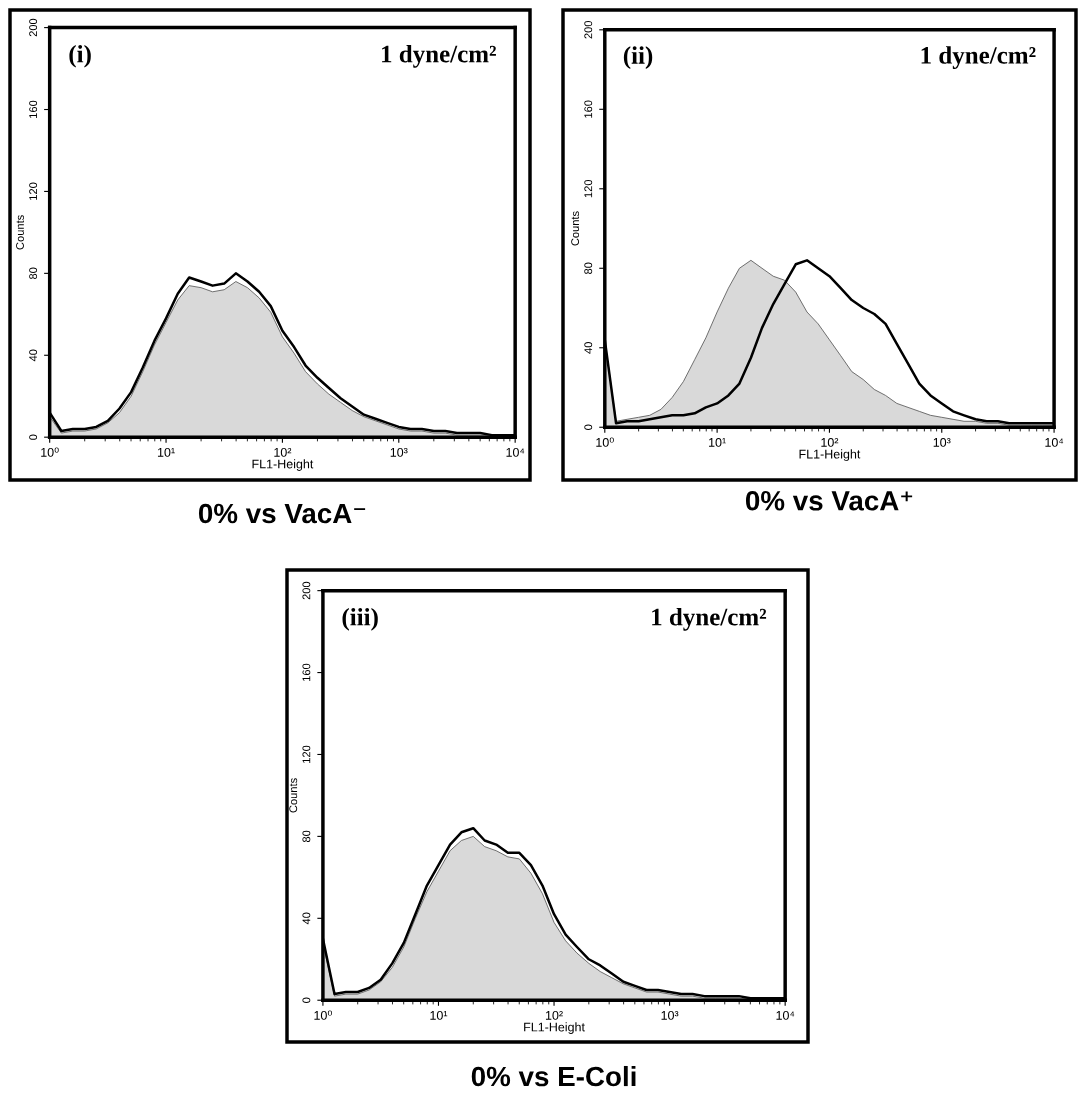  Describe the element at coordinates (360, 619) in the screenshot. I see `annotation: (iii)` at that location.